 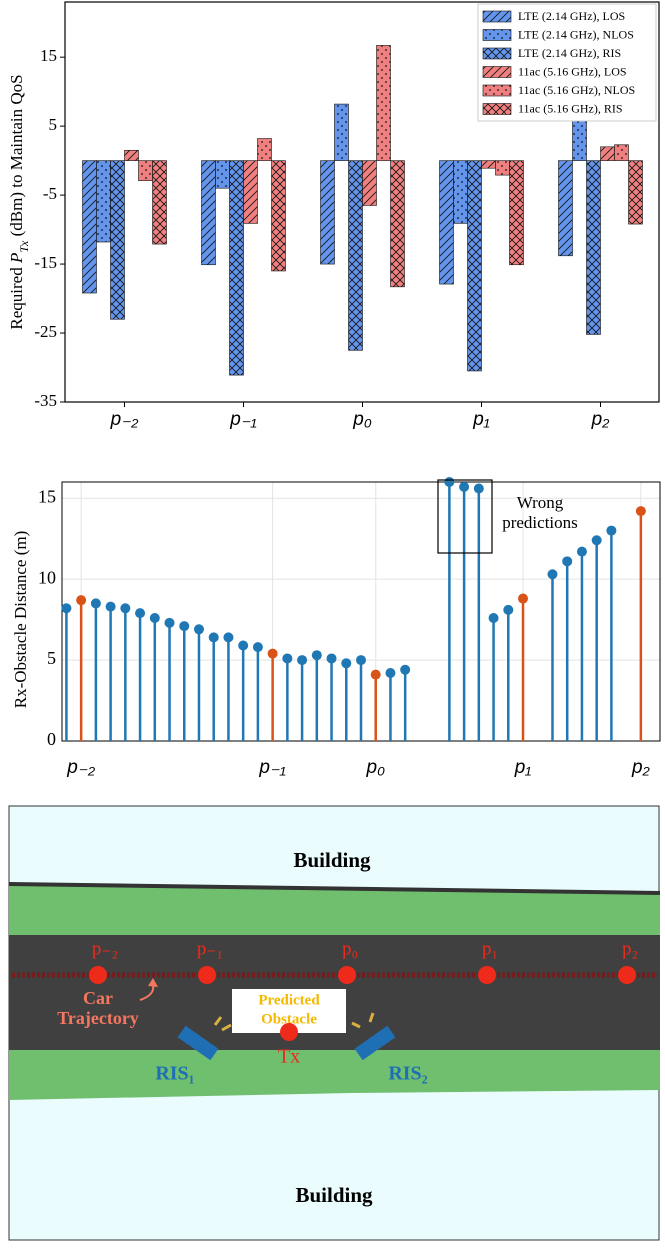 What do you see at coordinates (630, 948) in the screenshot?
I see `point-label: p₂` at bounding box center [630, 948].